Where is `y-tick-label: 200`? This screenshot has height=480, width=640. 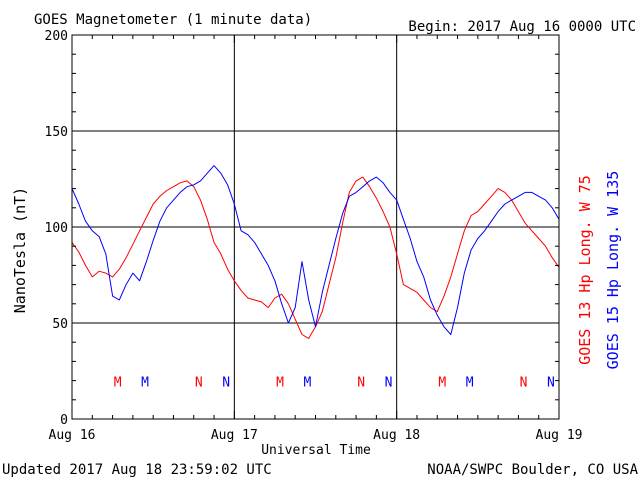 y-tick-label: 200 is located at coordinates (56, 36).